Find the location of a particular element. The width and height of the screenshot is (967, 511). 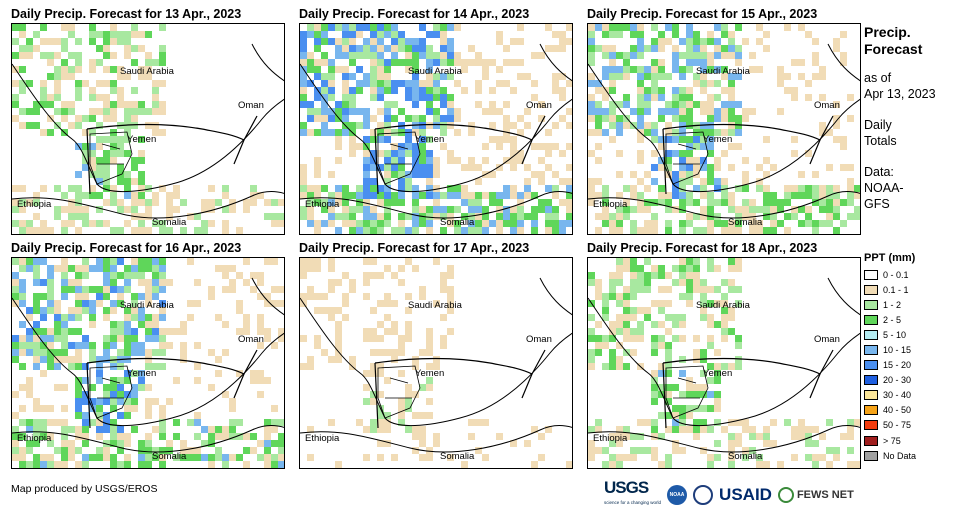

legend-swatch is located at coordinates (871, 425).